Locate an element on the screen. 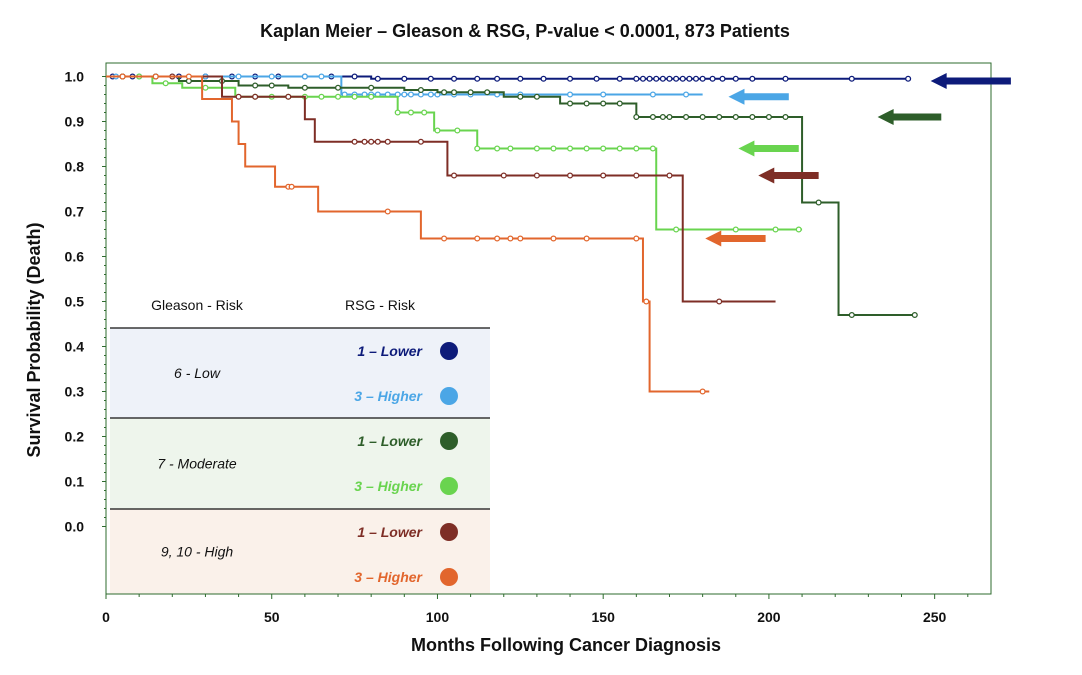 The width and height of the screenshot is (1082, 675). x-tick-label: 150 is located at coordinates (604, 617).